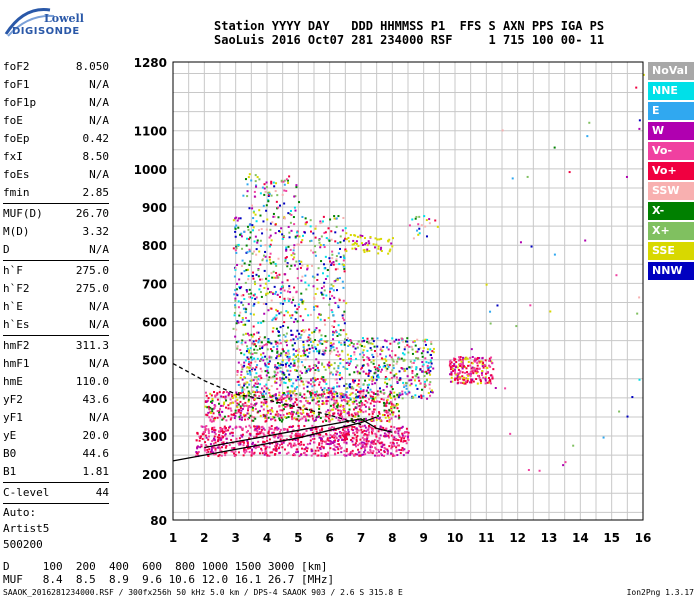 The width and height of the screenshot is (700, 600). Describe the element at coordinates (56, 364) in the screenshot. I see `param-row: hmF1 N/A` at that location.